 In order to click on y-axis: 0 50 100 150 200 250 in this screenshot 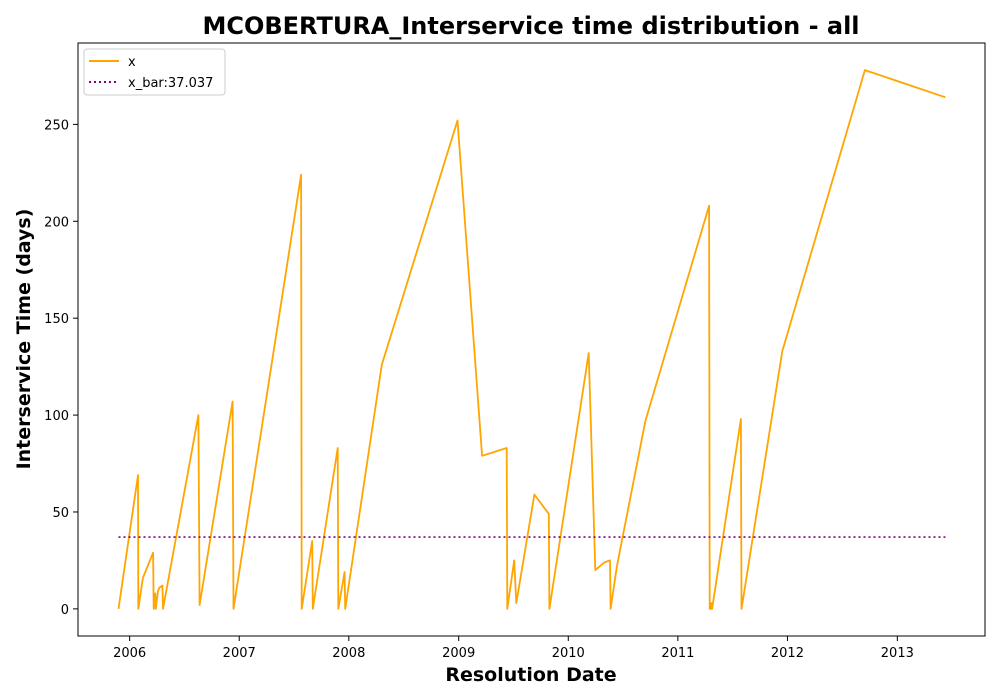, I will do `click(61, 368)`.